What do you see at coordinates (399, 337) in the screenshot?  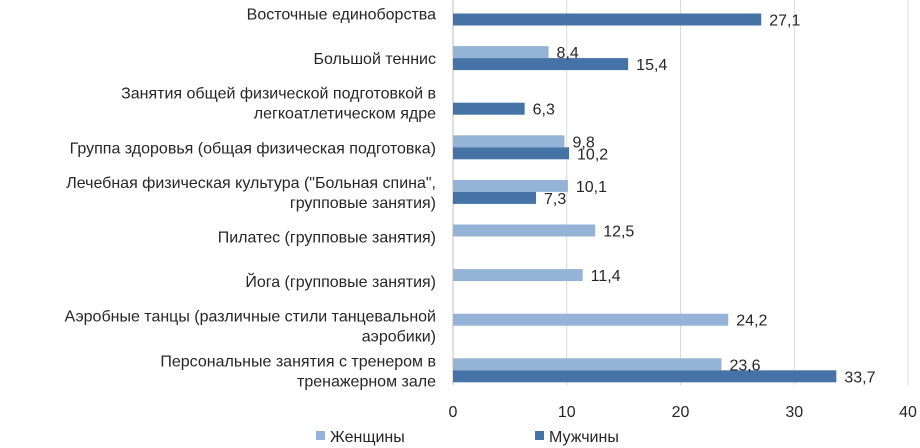 I see `category-label: аэробики)` at bounding box center [399, 337].